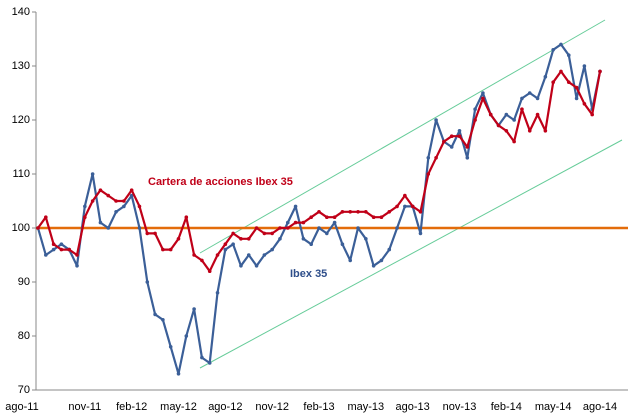 The width and height of the screenshot is (634, 417). What do you see at coordinates (272, 407) in the screenshot?
I see `x-tick-label: nov-12` at bounding box center [272, 407].